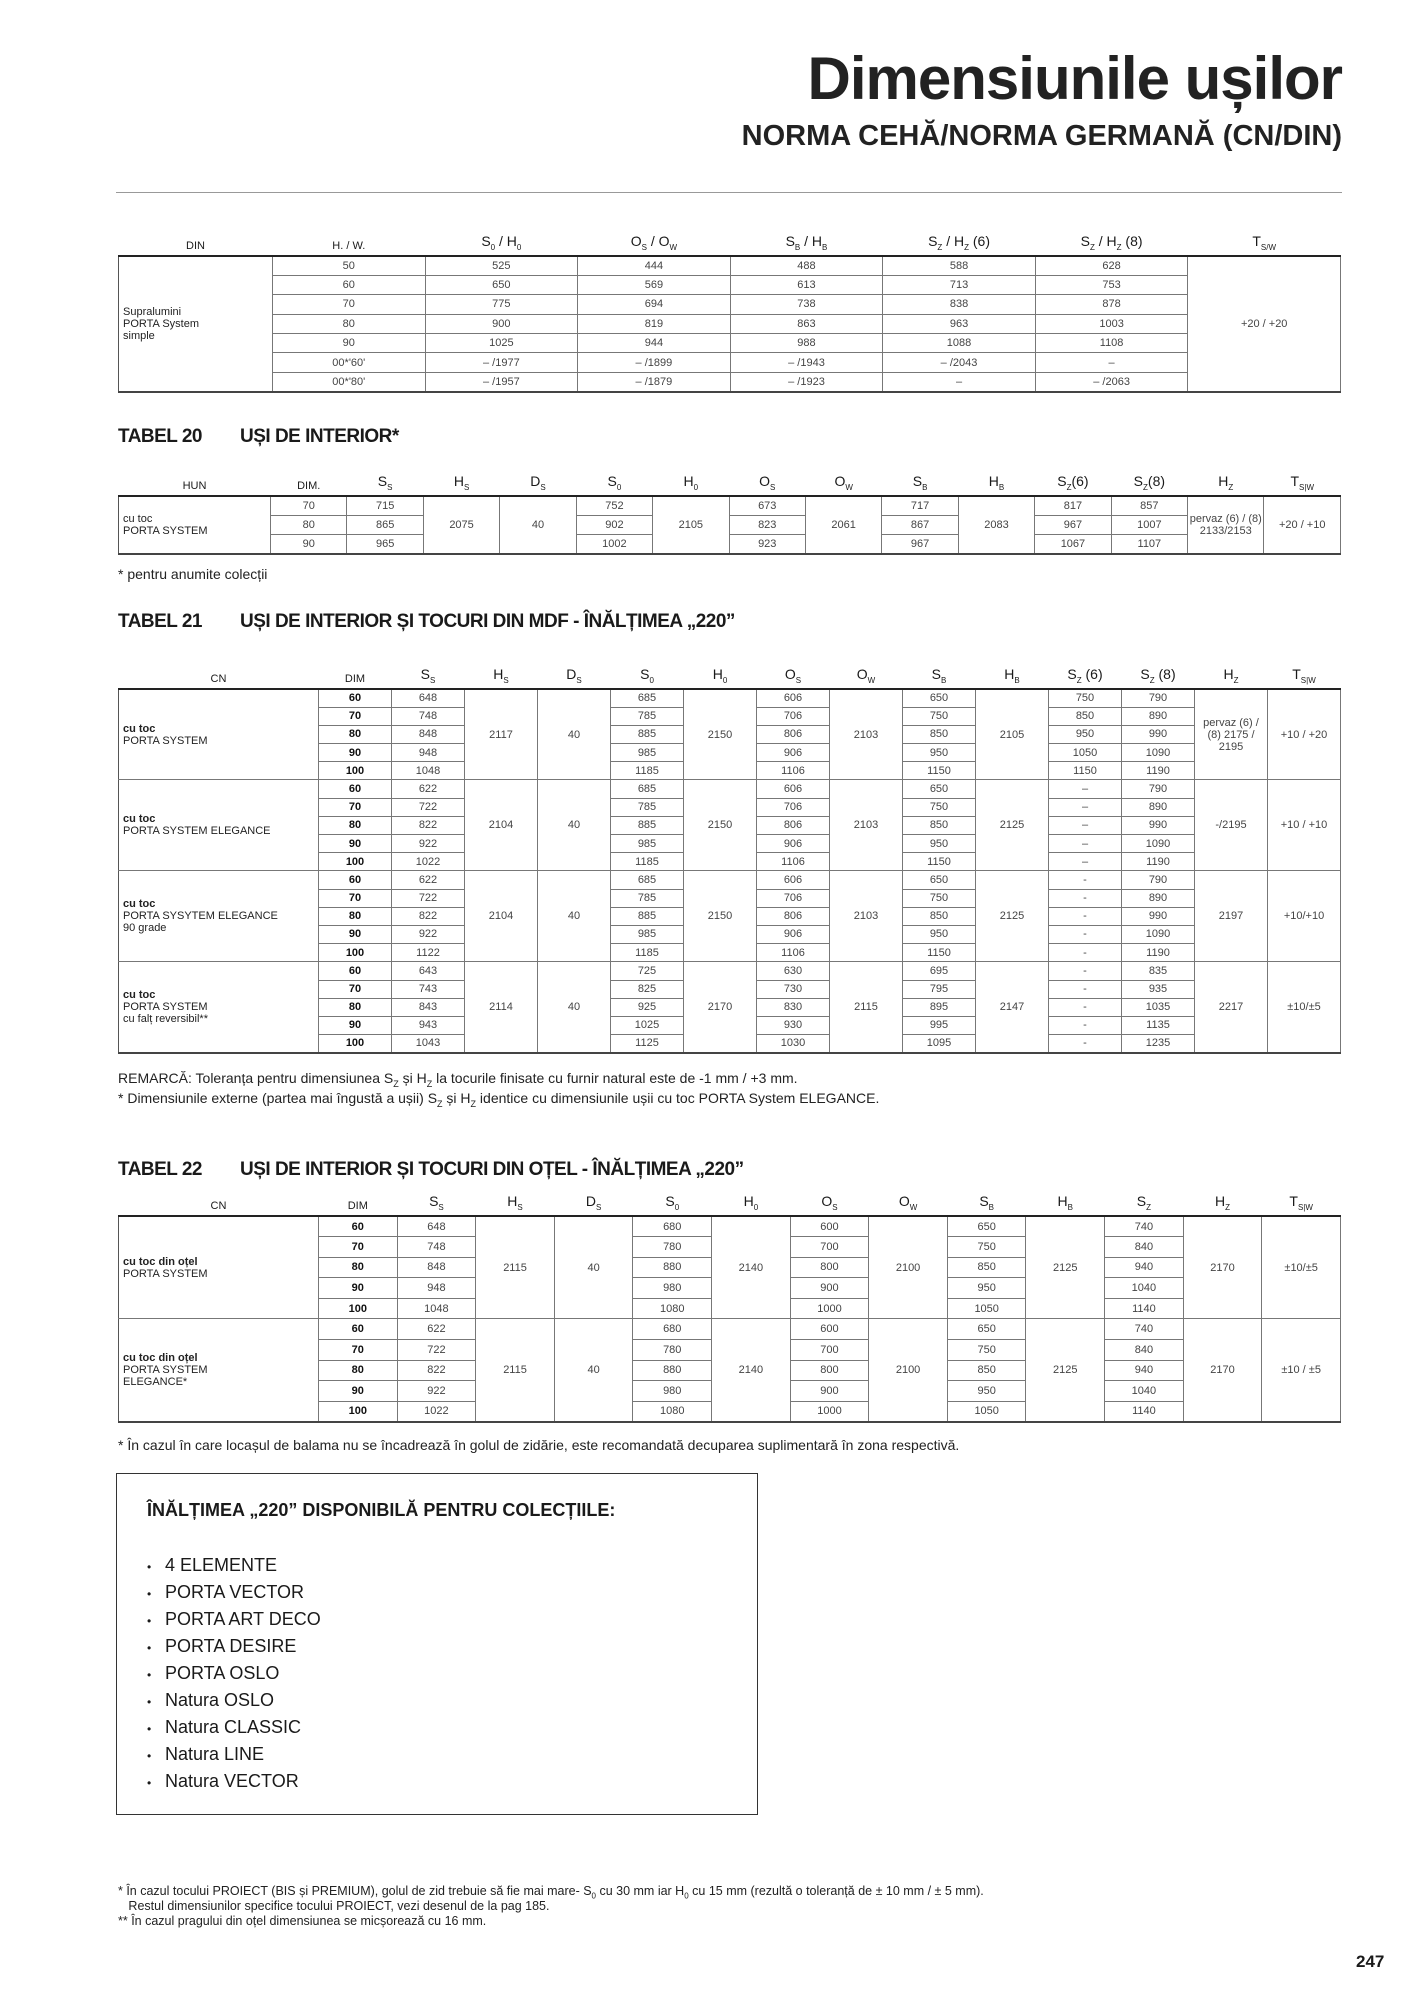 The width and height of the screenshot is (1414, 2000). Describe the element at coordinates (647, 953) in the screenshot. I see `table-cell: 1185` at that location.